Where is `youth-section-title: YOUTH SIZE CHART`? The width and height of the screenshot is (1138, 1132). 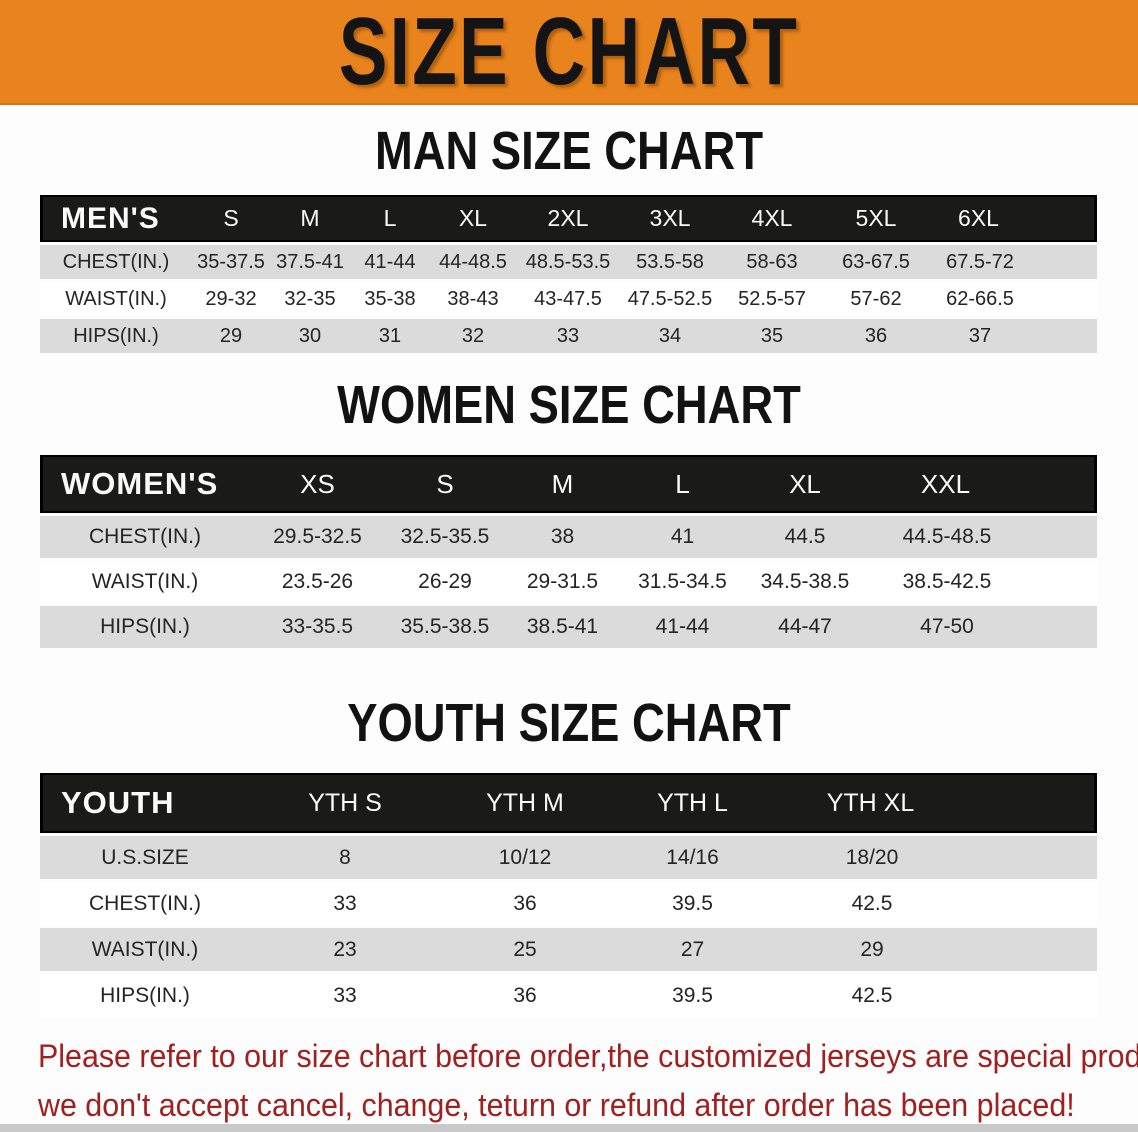 youth-section-title: YOUTH SIZE CHART is located at coordinates (569, 723).